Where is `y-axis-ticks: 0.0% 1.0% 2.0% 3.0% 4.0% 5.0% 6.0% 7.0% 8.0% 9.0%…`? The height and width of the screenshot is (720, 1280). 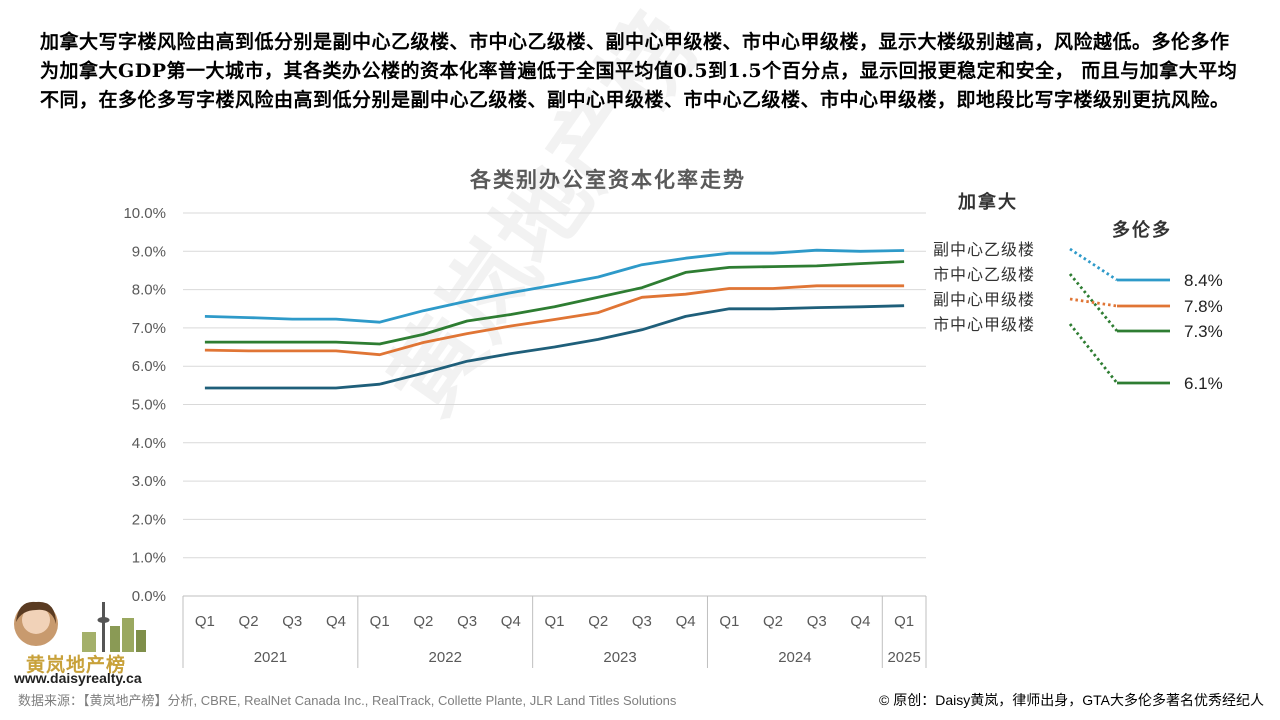 y-axis-ticks: 0.0% 1.0% 2.0% 3.0% 4.0% 5.0% 6.0% 7.0% 8.0% 9.0%… is located at coordinates (144, 405).